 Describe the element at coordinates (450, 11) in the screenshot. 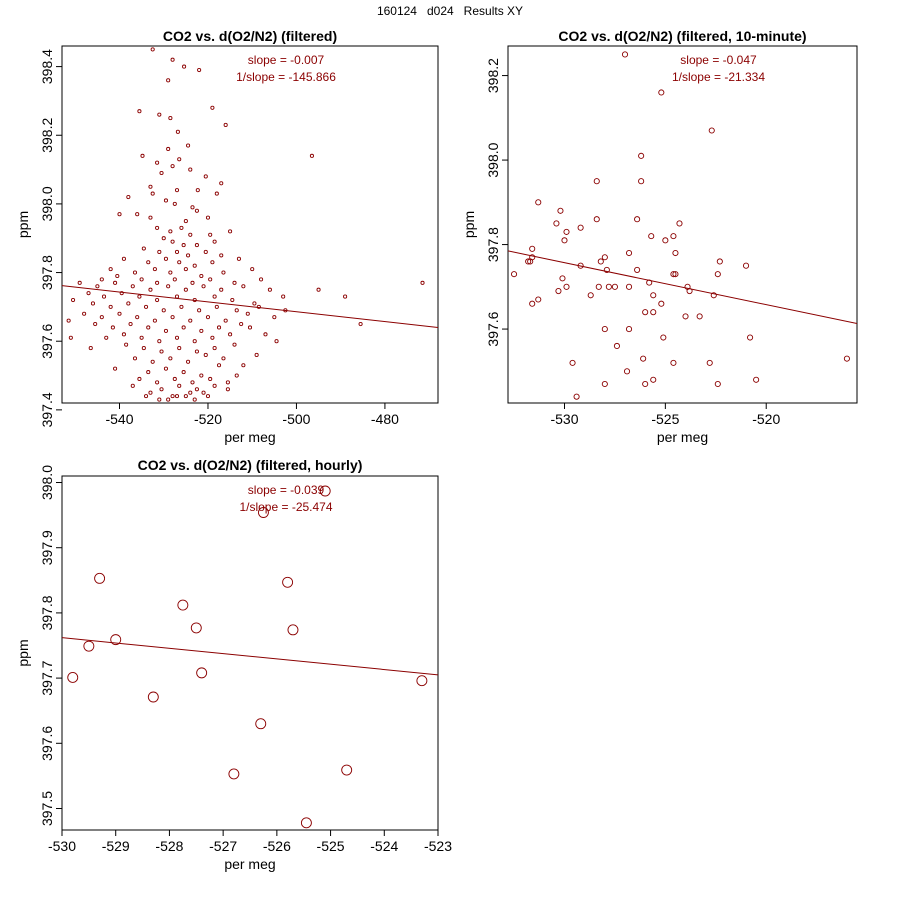

I see `page-title: 160124 d024 Results XY` at that location.